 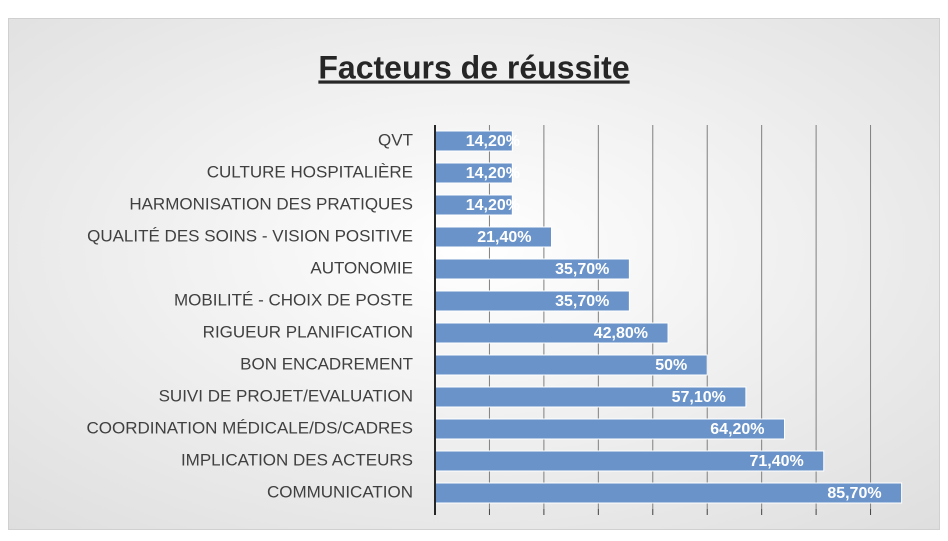 What do you see at coordinates (776, 461) in the screenshot?
I see `data-label: 71,40%` at bounding box center [776, 461].